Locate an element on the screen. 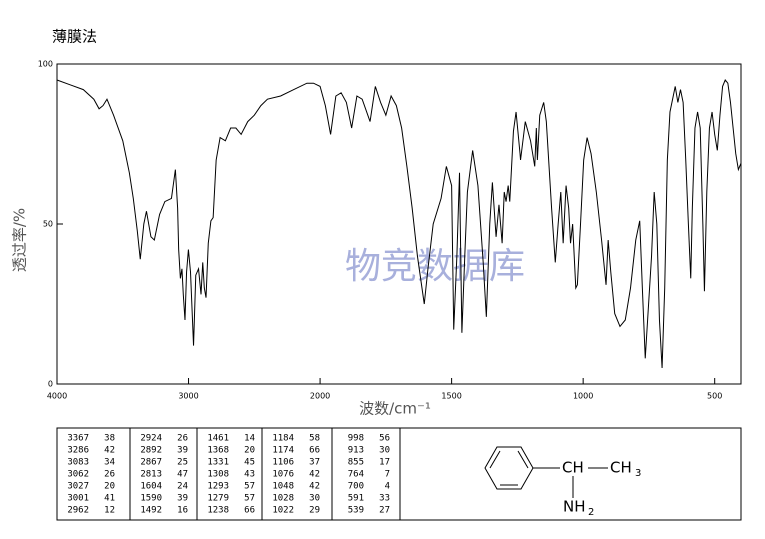  peak-wavenumber: 2962 is located at coordinates (78, 511).